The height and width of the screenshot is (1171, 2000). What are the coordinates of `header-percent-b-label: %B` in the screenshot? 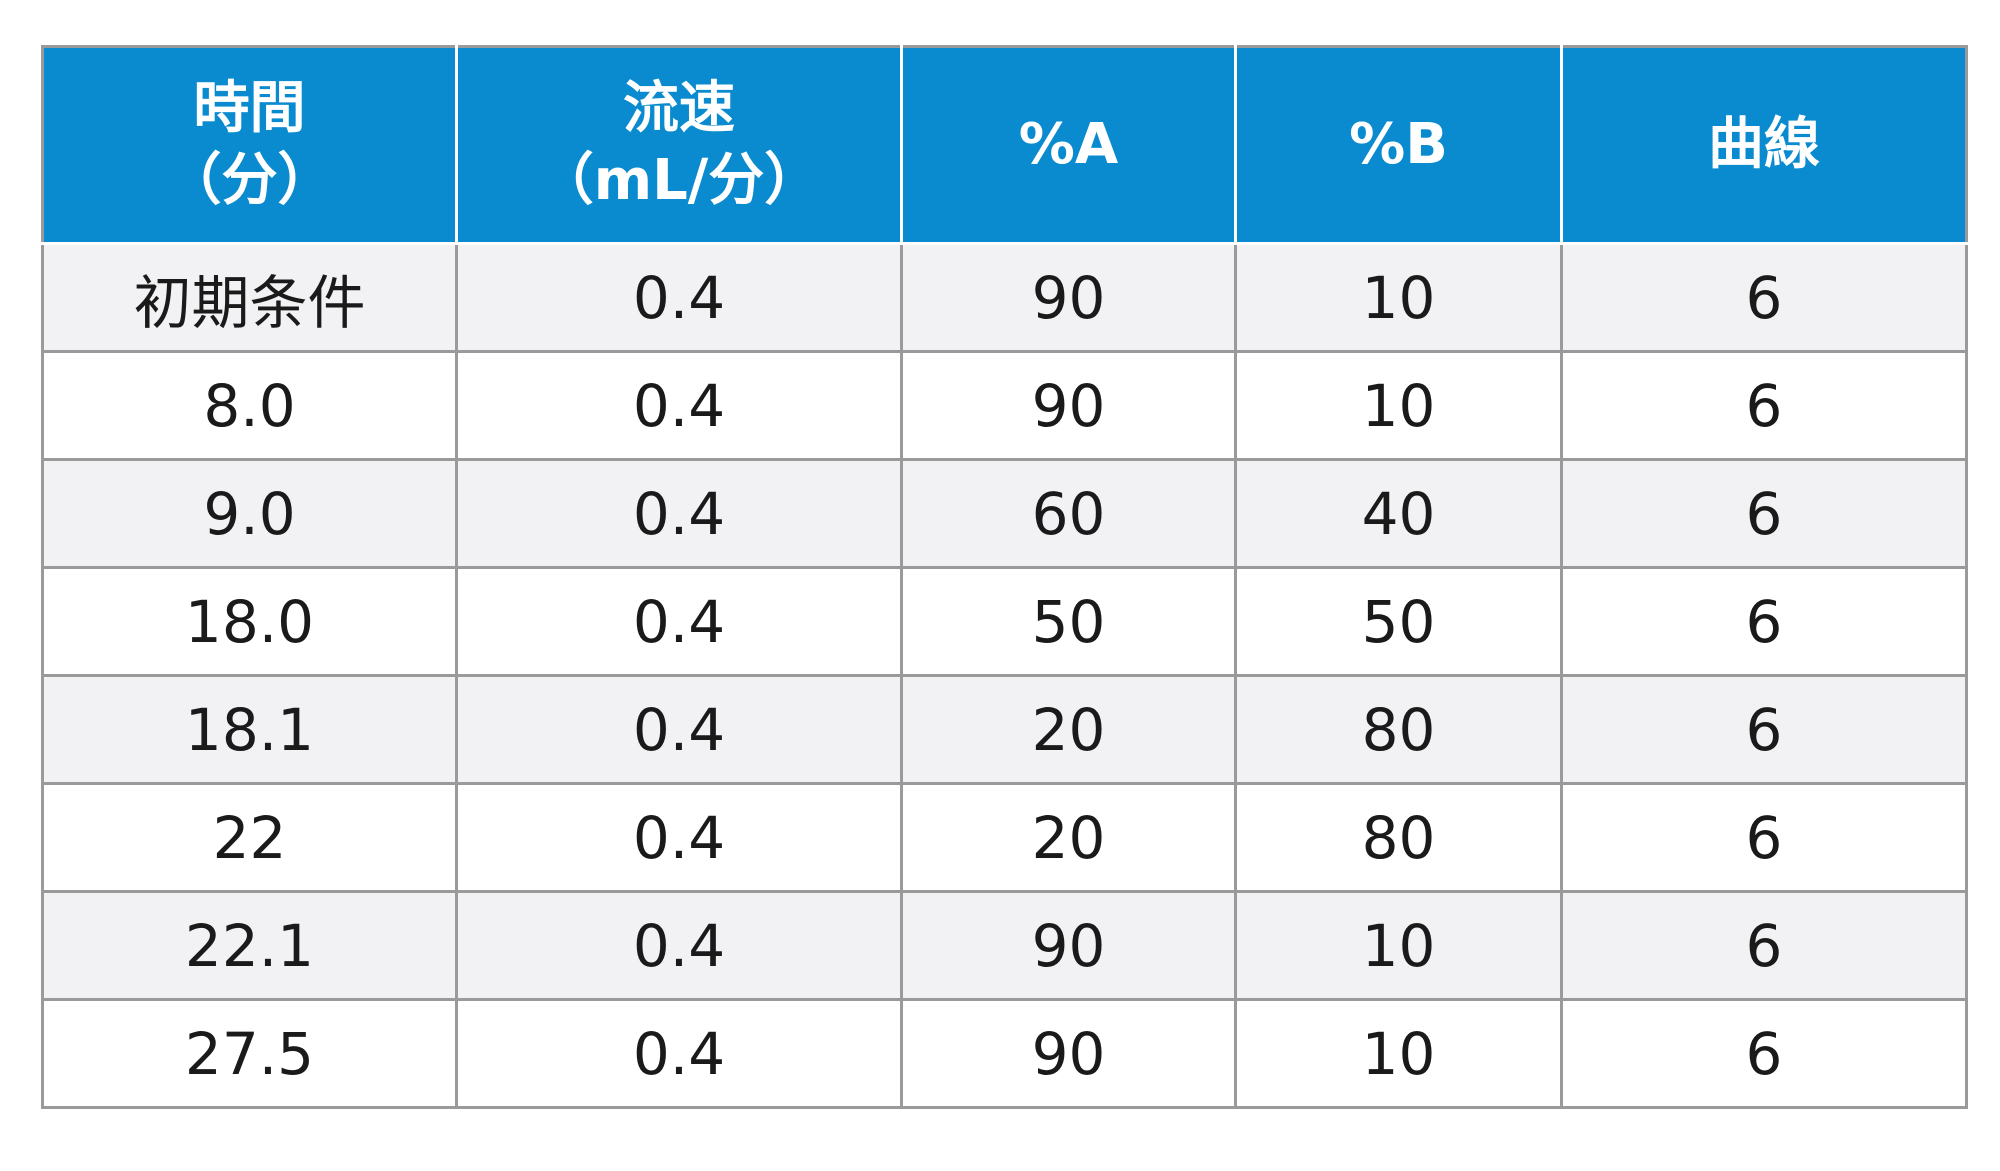 It's located at (1398, 144).